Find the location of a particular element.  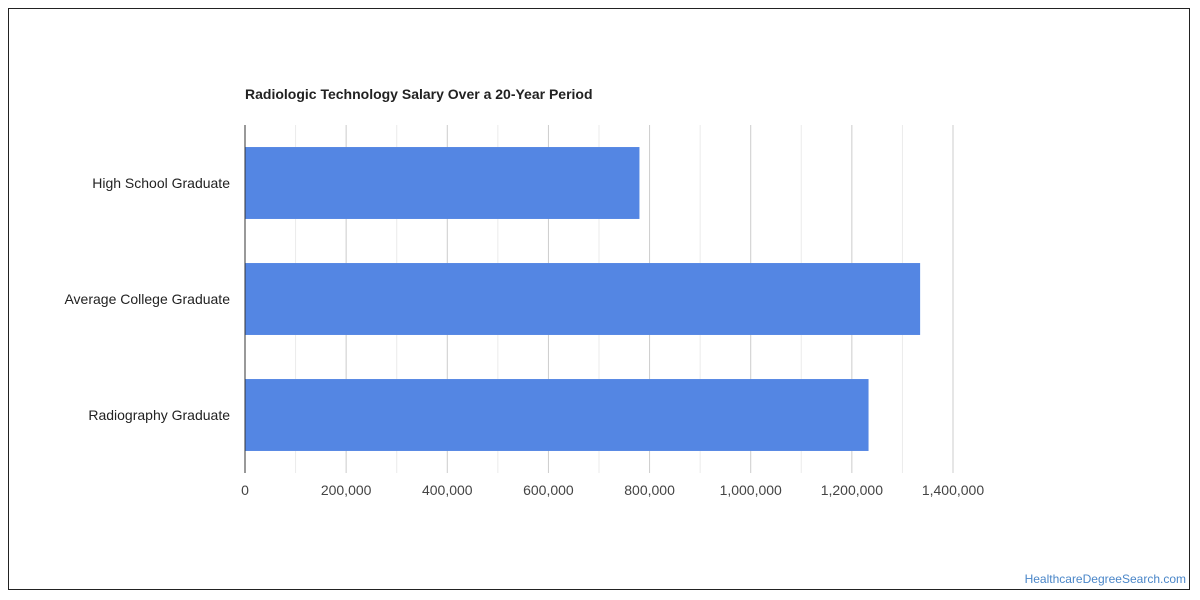

bar-high-school-graduate is located at coordinates (442, 183).